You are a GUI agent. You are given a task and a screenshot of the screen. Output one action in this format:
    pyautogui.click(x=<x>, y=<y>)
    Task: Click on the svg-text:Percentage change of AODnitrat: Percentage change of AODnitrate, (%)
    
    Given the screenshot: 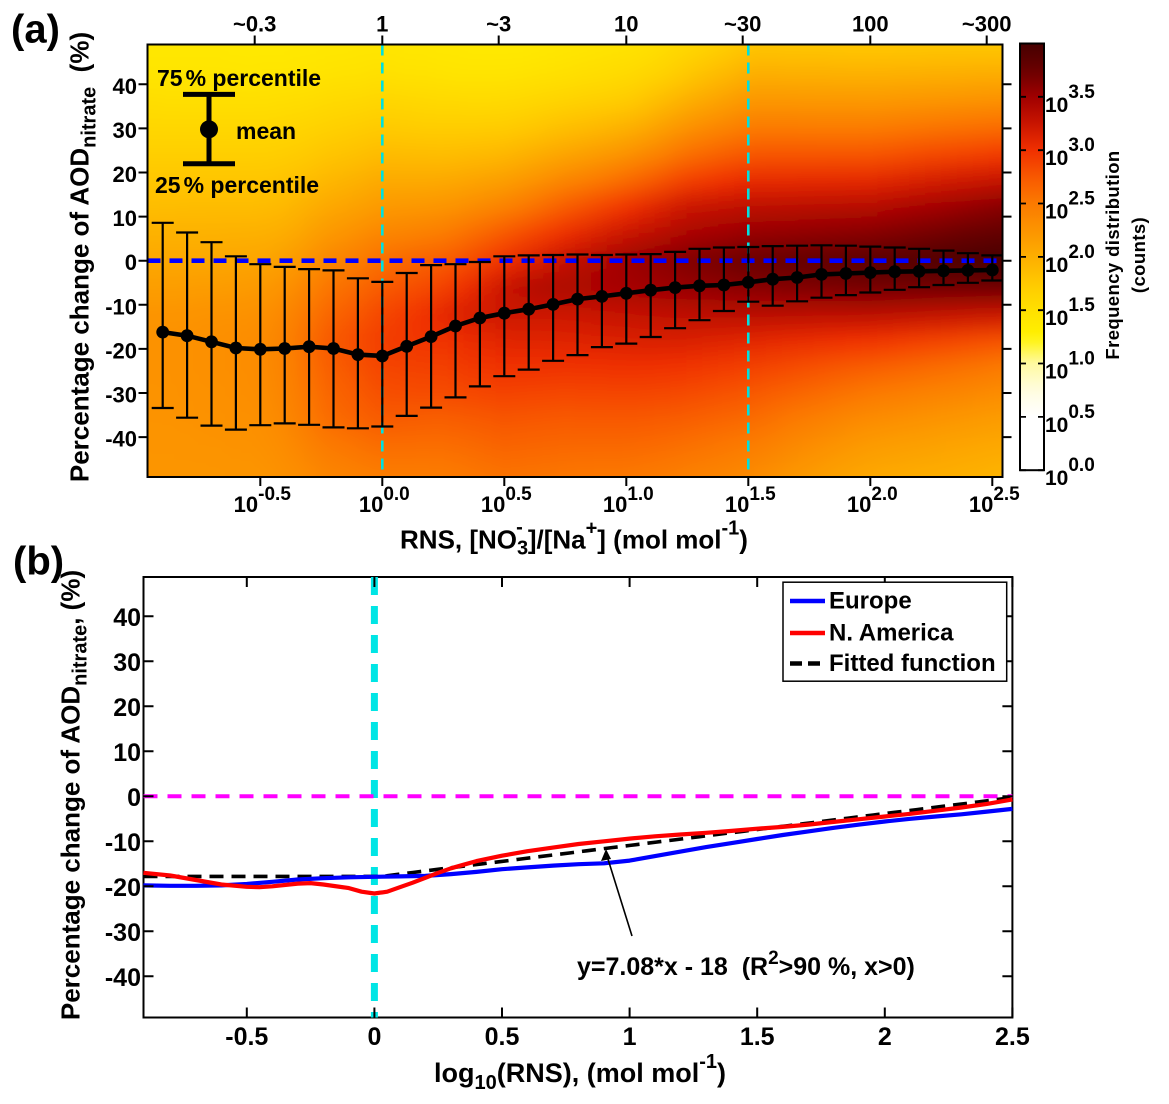 What is the action you would take?
    pyautogui.click(x=74, y=795)
    